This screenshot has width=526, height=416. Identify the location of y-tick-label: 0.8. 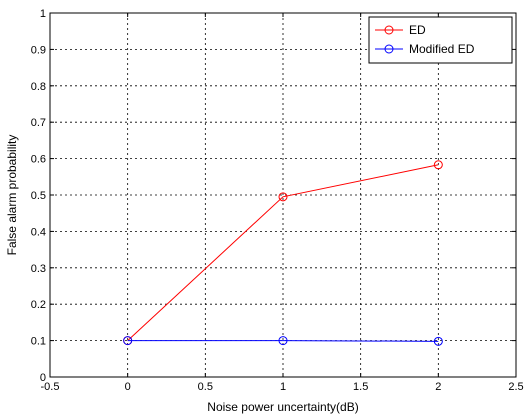
(38, 87).